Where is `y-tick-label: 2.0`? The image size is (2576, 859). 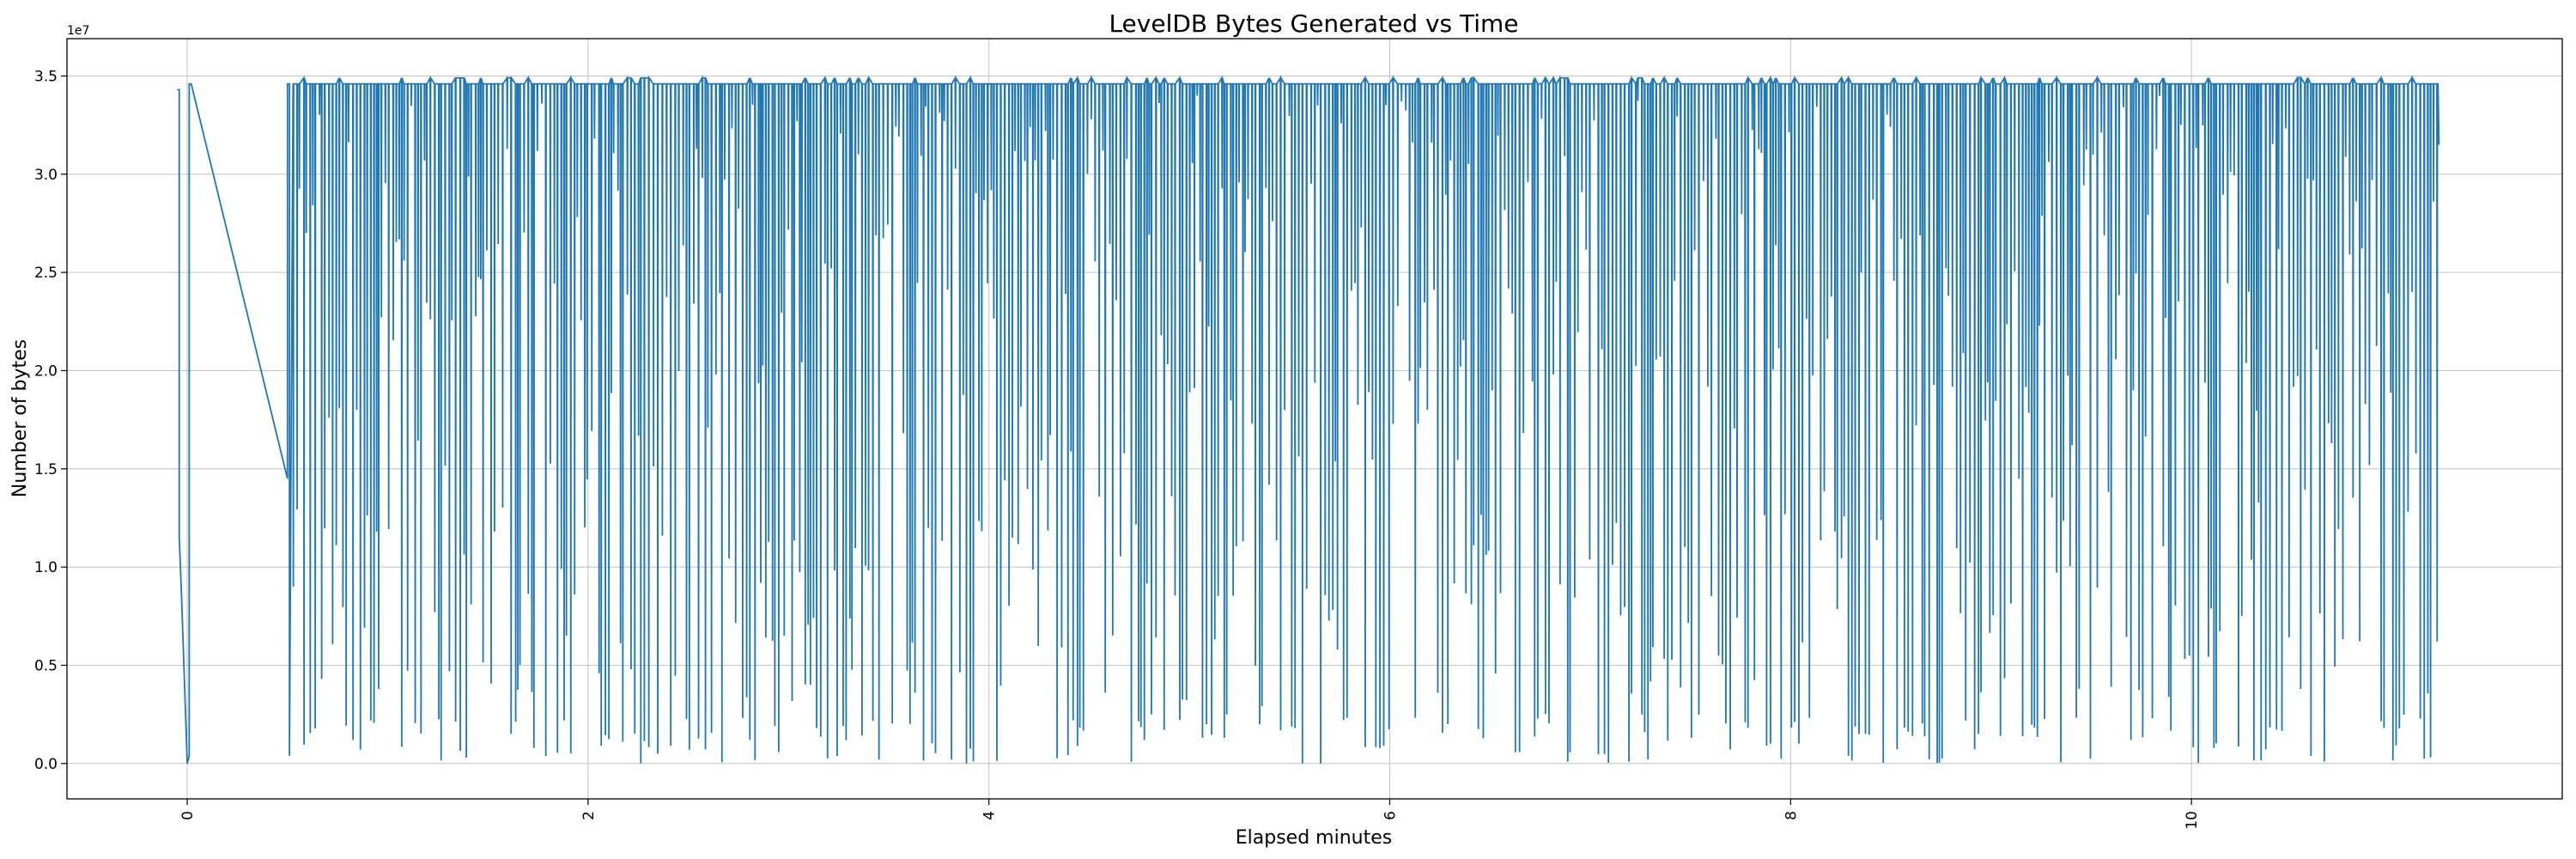 y-tick-label: 2.0 is located at coordinates (46, 371).